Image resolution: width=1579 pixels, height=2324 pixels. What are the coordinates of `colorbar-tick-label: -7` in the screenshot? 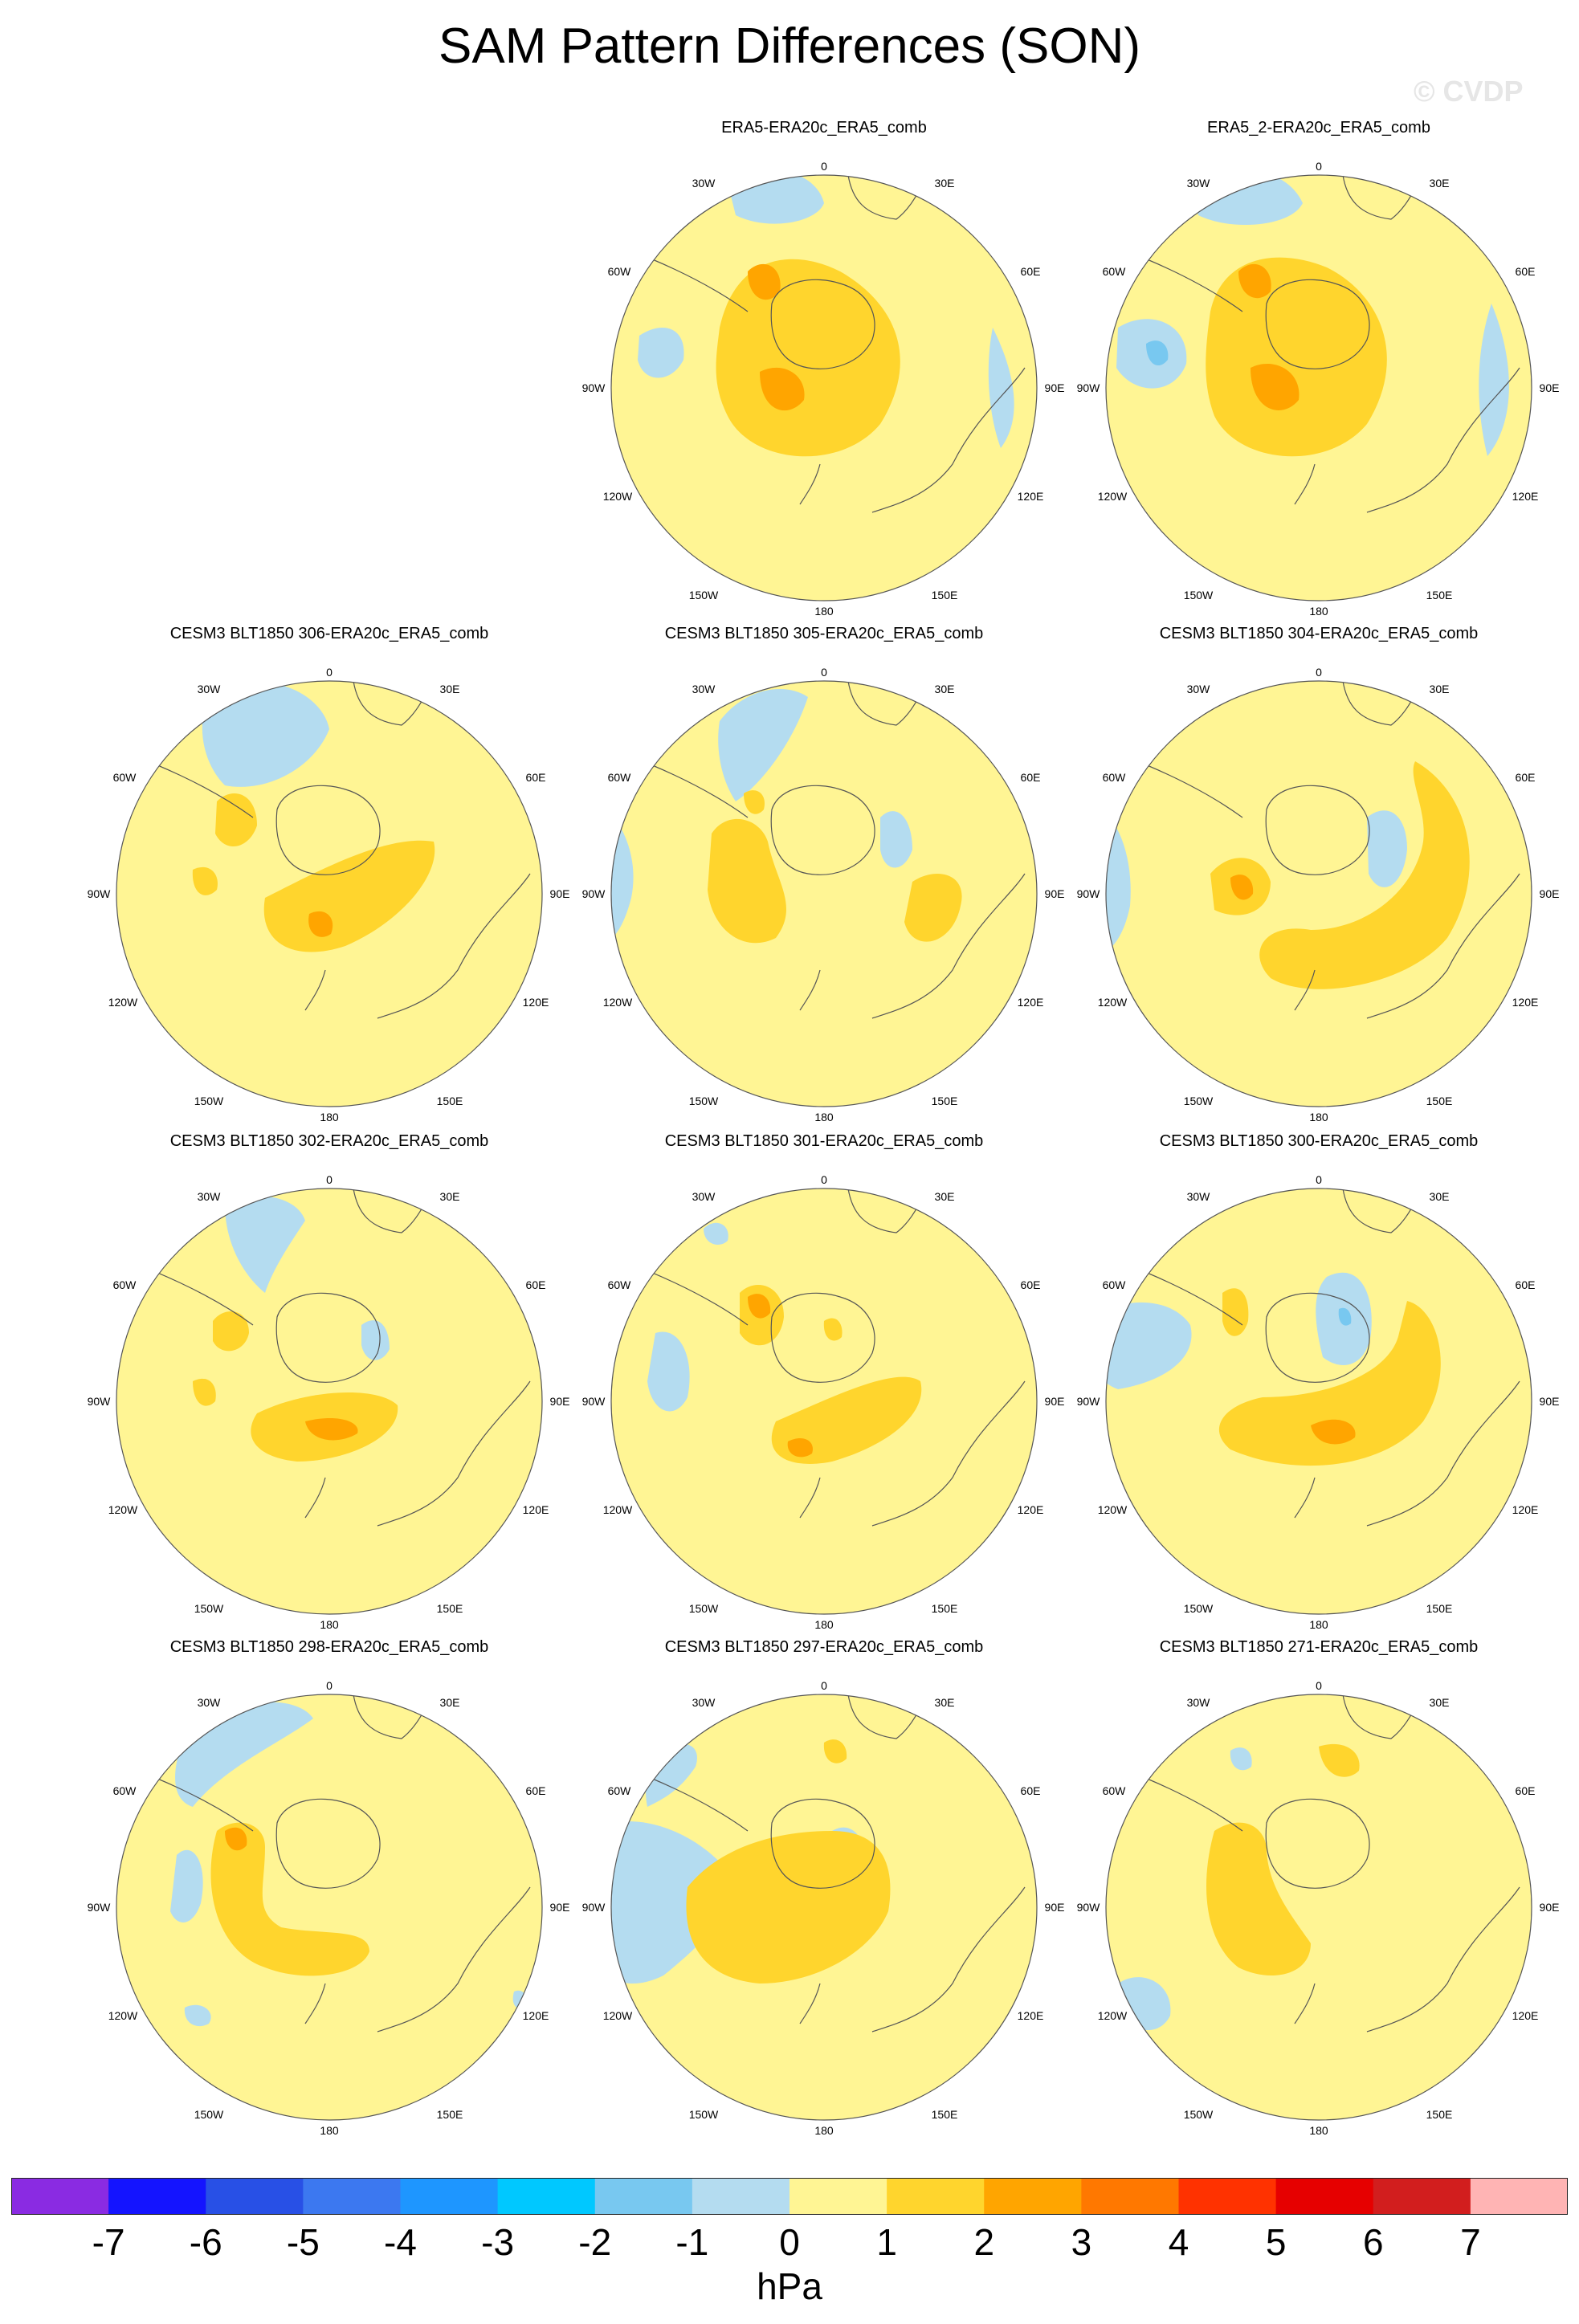 It's located at (108, 2242).